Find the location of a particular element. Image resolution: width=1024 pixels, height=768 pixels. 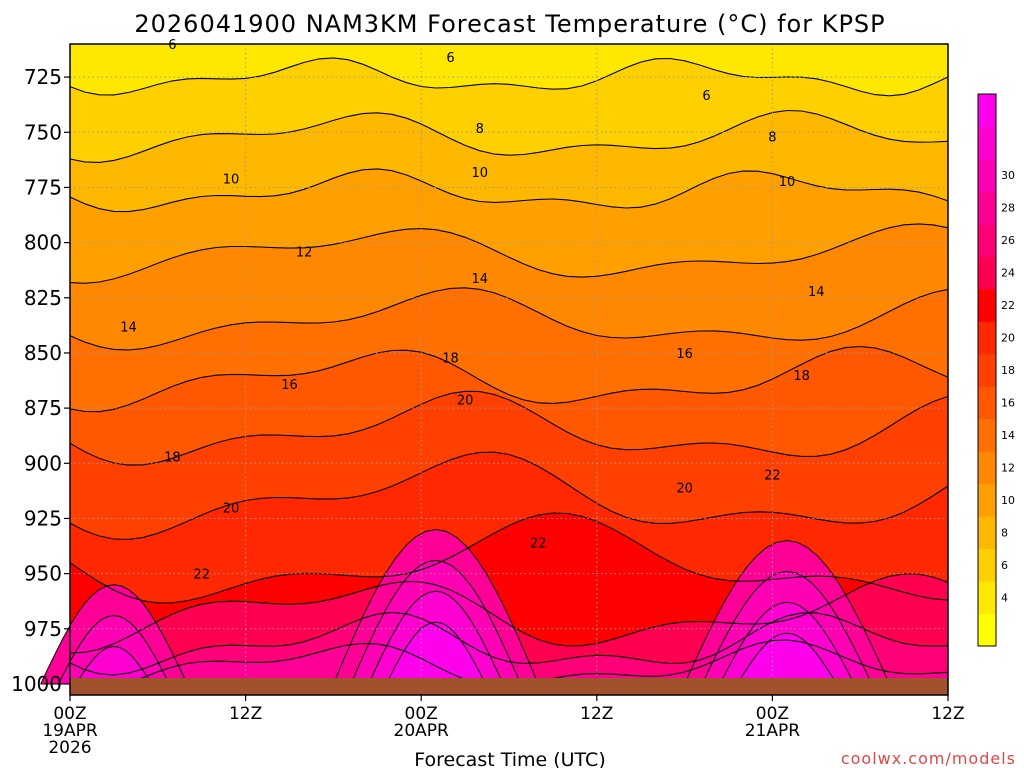

x-tick-year: 2026 is located at coordinates (69, 748).